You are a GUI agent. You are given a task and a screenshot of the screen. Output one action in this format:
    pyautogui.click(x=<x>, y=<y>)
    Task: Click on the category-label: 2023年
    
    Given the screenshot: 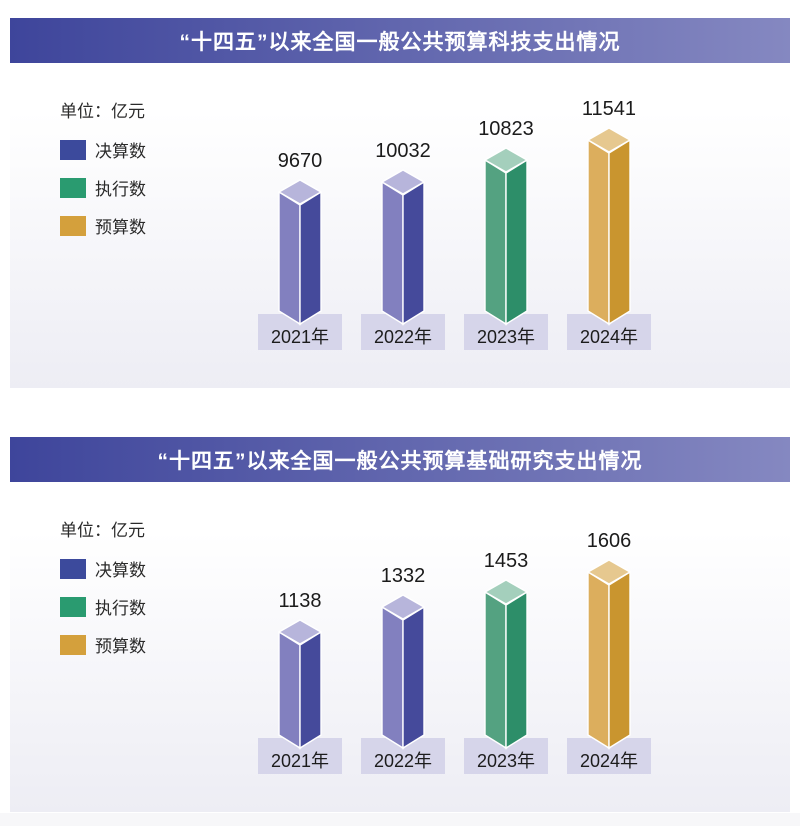 What is the action you would take?
    pyautogui.click(x=506, y=756)
    